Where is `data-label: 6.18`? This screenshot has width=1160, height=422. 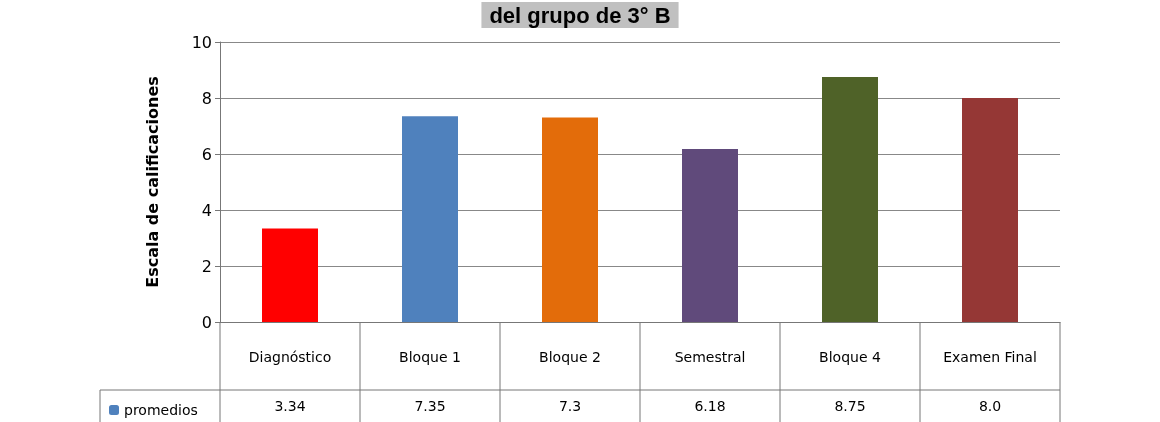 data-label: 6.18 is located at coordinates (710, 406).